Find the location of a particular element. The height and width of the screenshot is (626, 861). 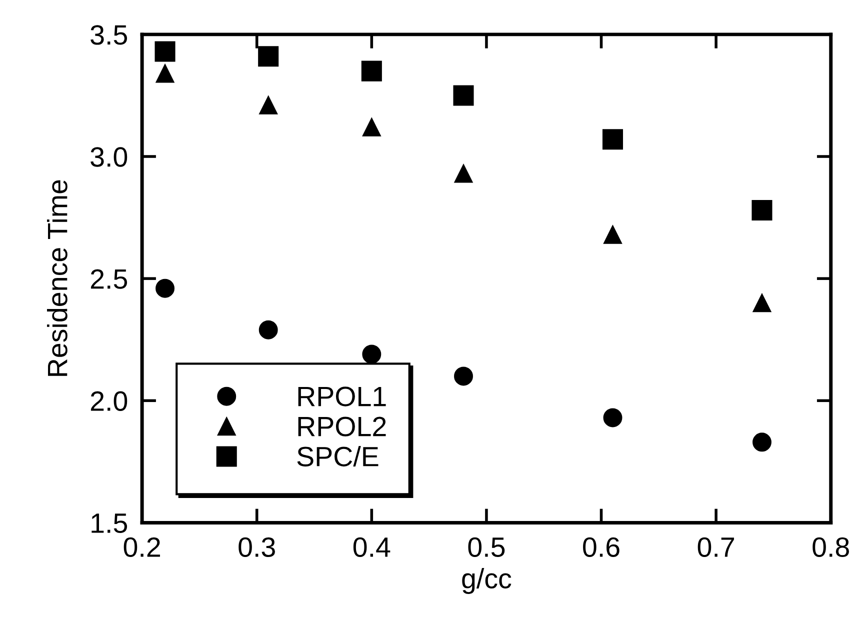

y-tick-label: 3.0 is located at coordinates (109, 157).